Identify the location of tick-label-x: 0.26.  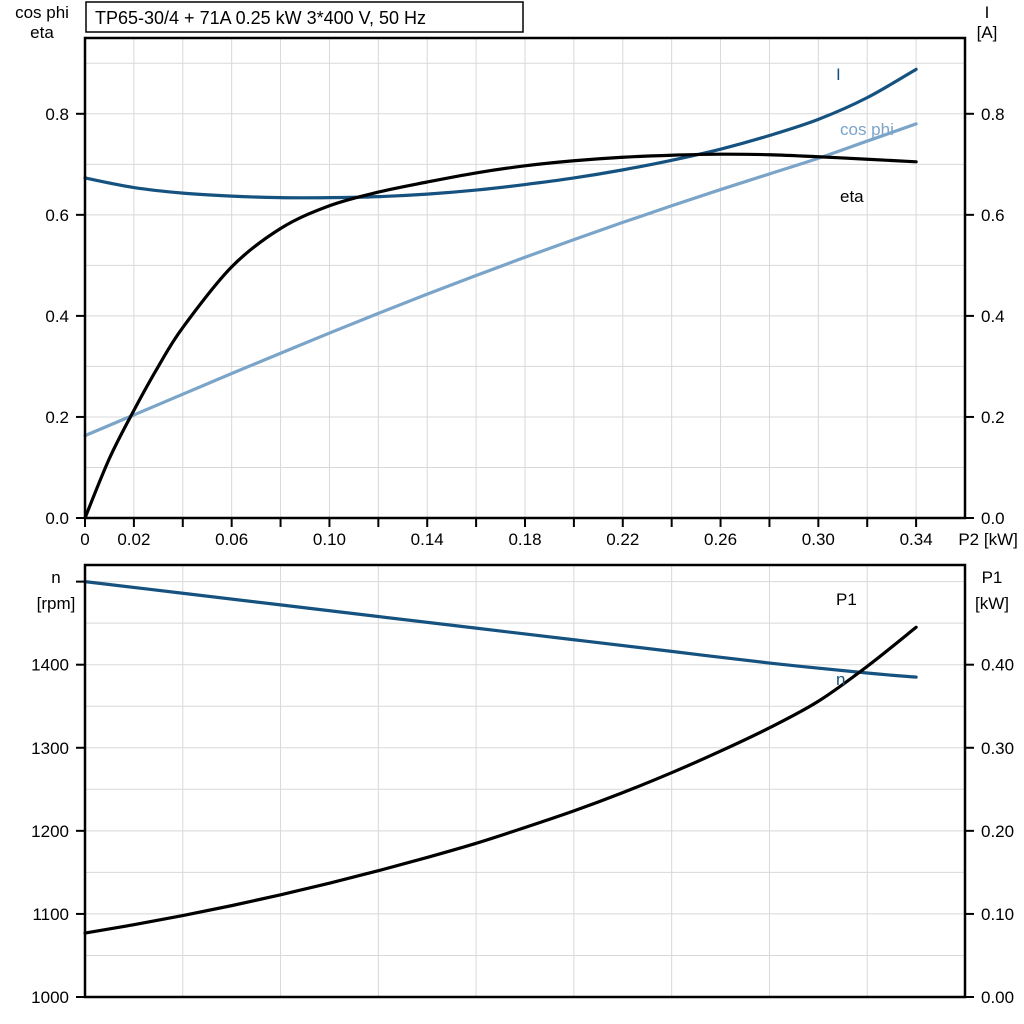
(720, 539).